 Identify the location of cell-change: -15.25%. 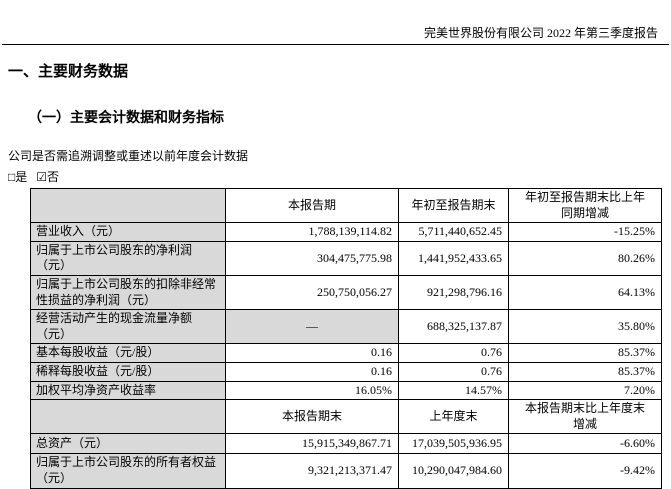
(585, 232).